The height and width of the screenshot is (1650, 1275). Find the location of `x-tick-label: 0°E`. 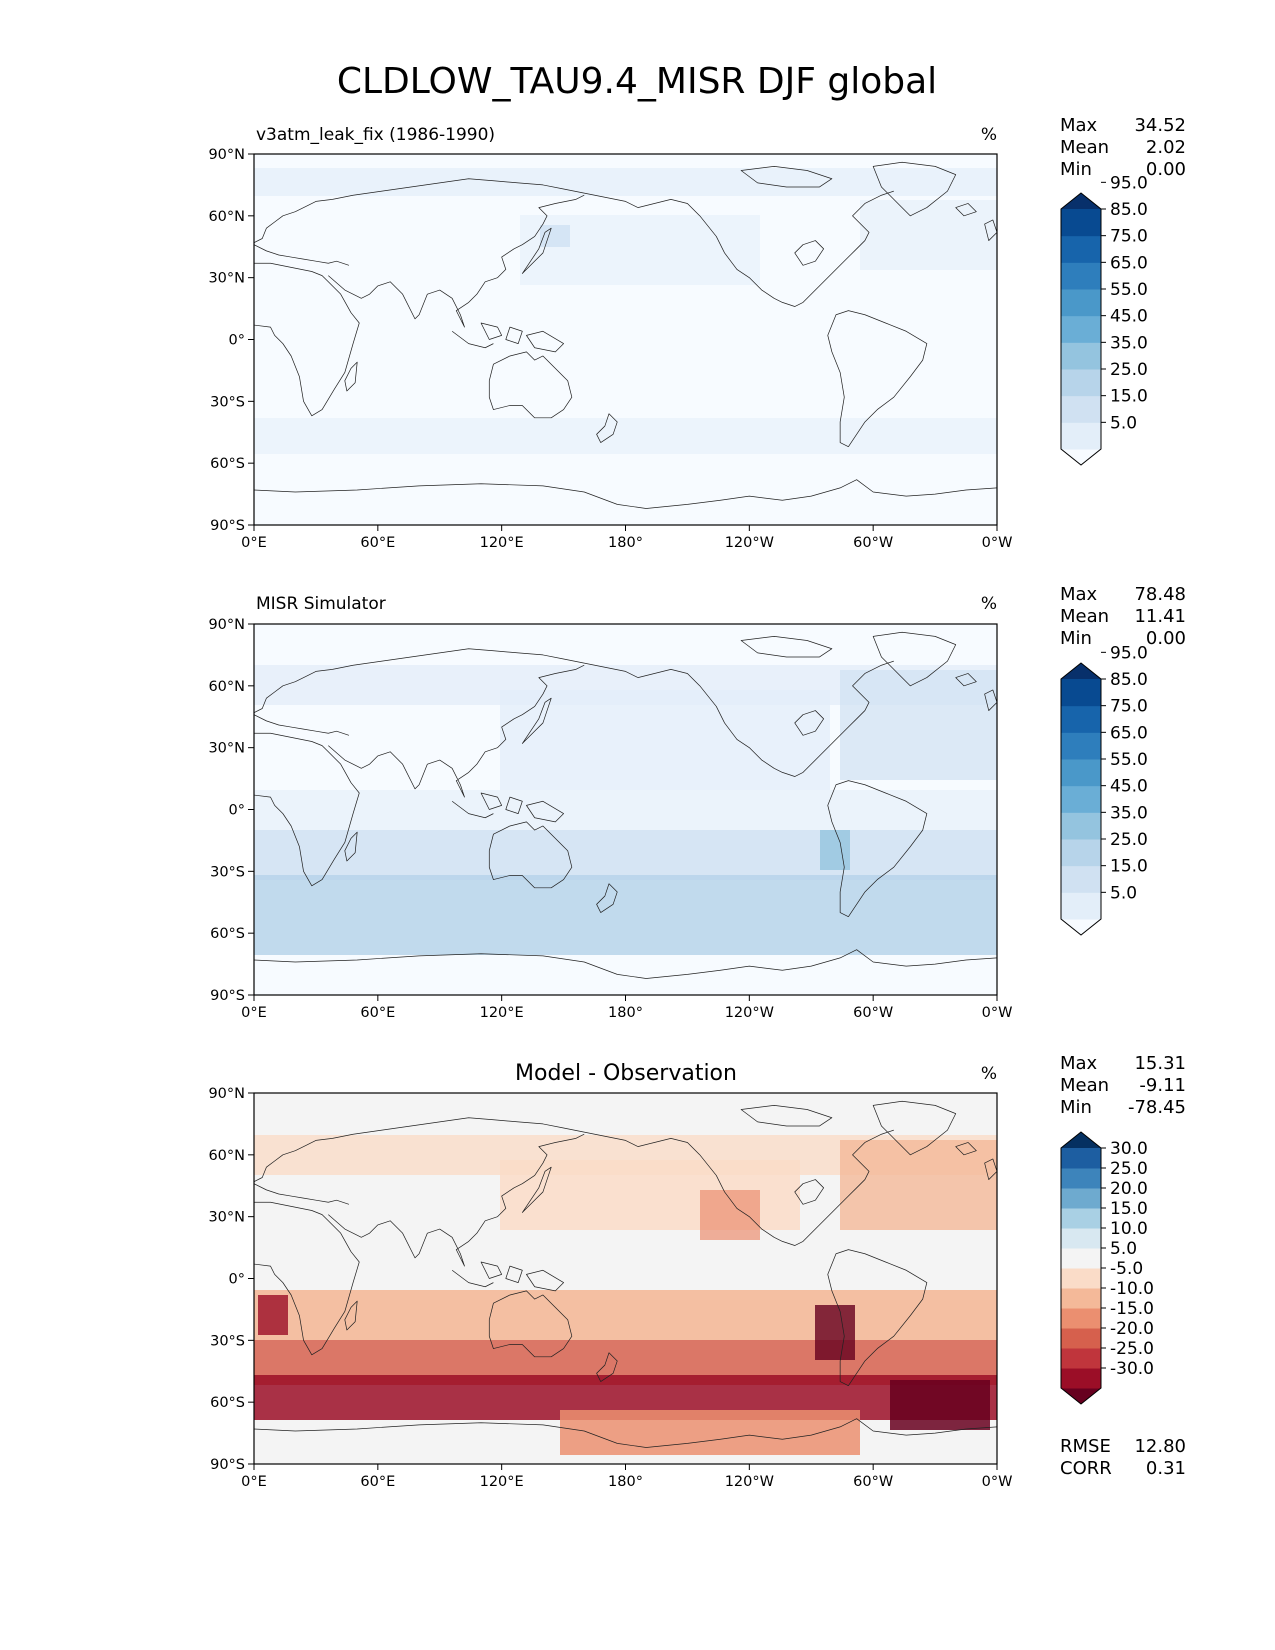

x-tick-label: 0°E is located at coordinates (254, 1013).